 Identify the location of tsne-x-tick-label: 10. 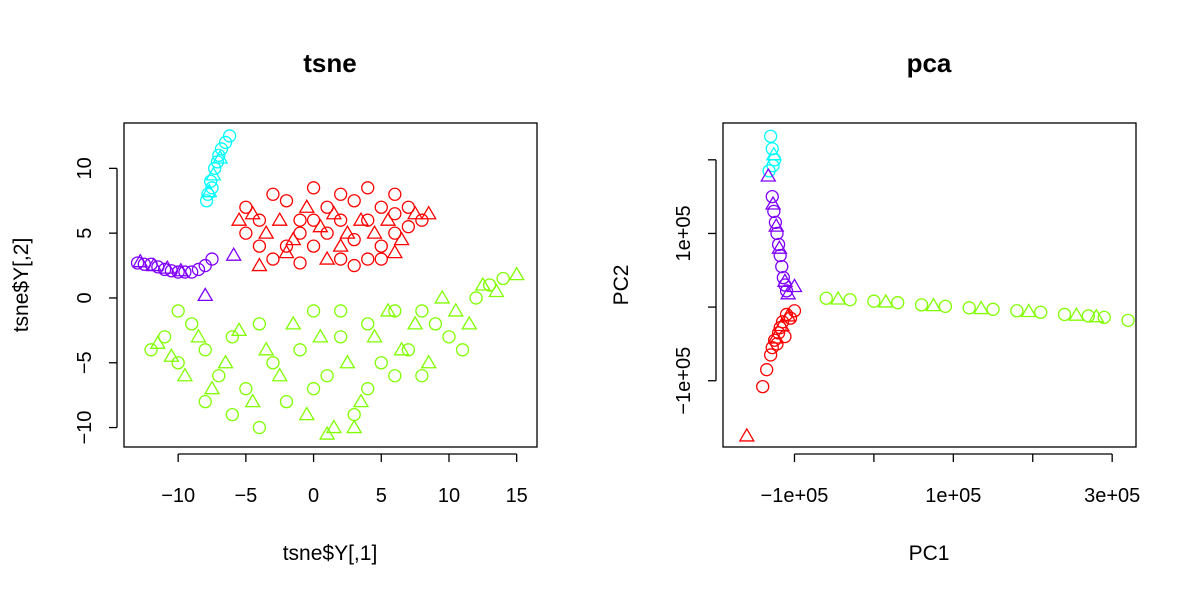
(449, 496).